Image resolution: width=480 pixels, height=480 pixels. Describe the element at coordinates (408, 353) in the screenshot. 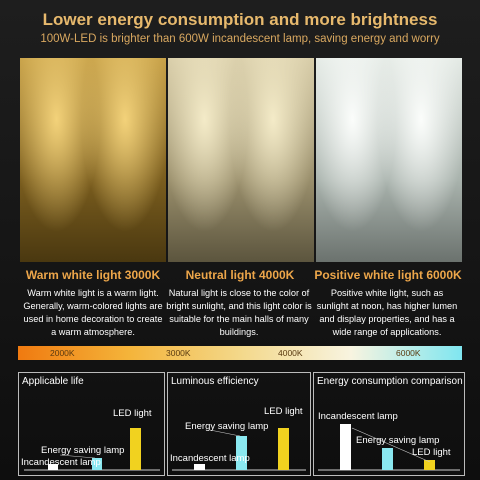

I see `scale-label: 6000K` at that location.